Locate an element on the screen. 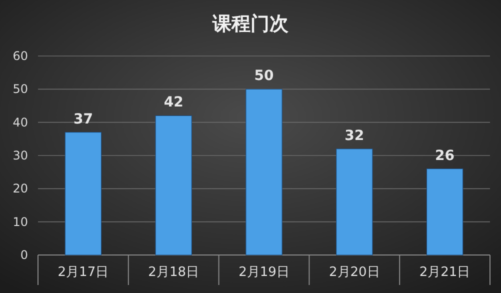 The width and height of the screenshot is (501, 293). data-label: 42 is located at coordinates (174, 102).